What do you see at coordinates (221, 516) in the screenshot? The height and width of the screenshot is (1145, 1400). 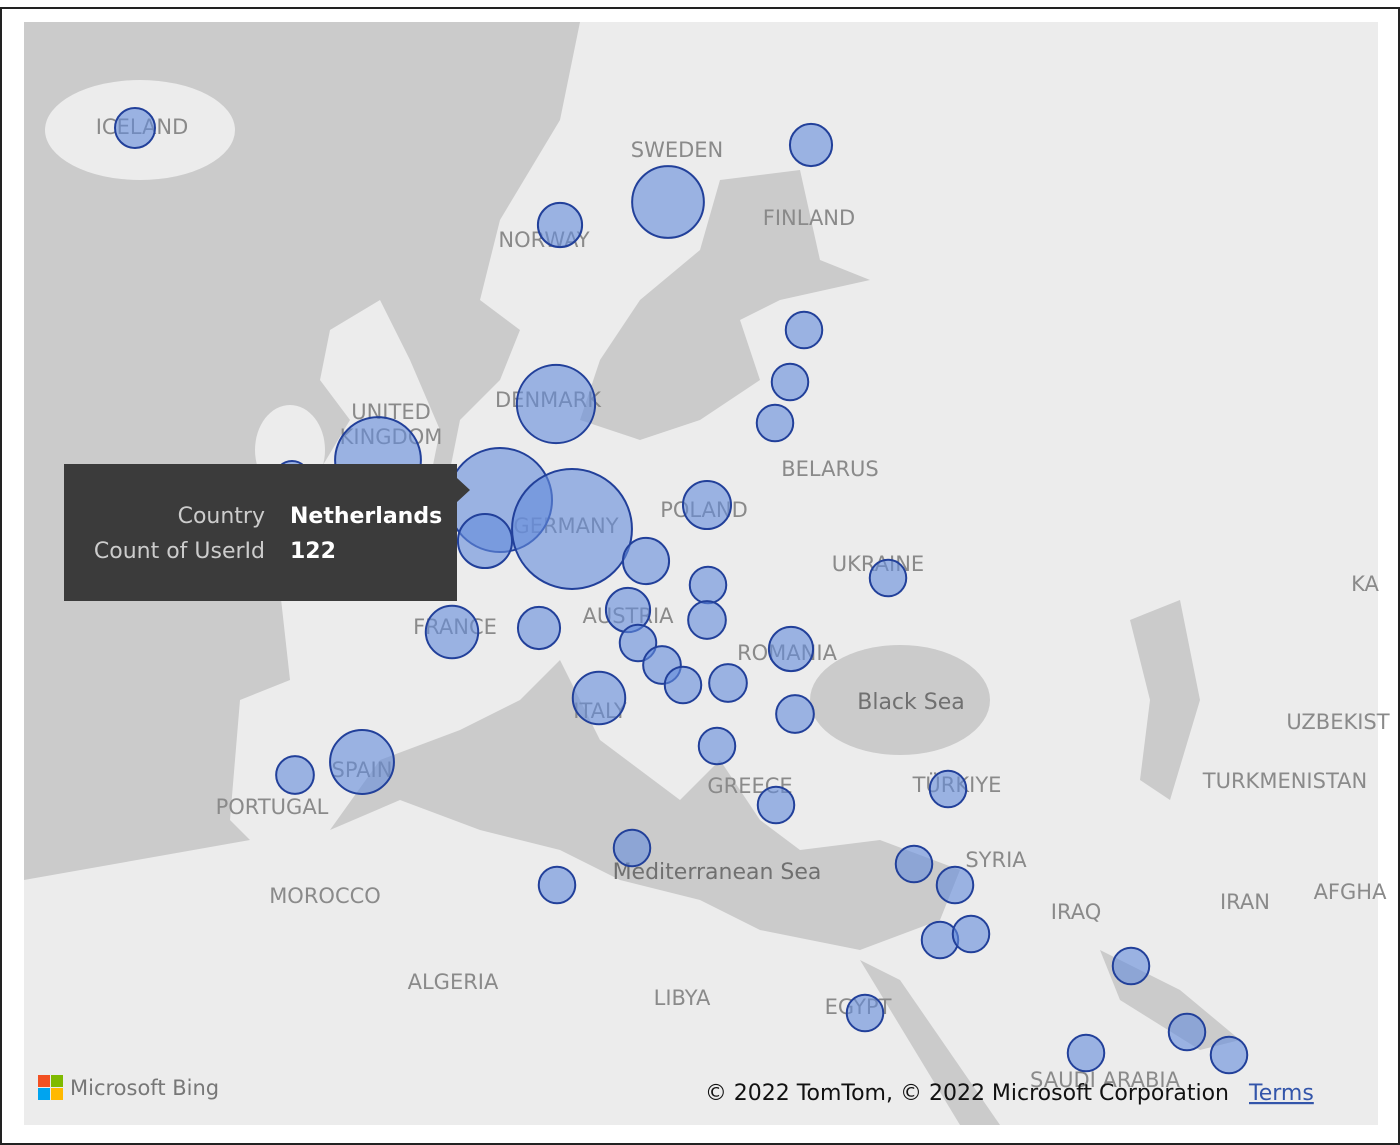 I see `tooltip-key: Country` at bounding box center [221, 516].